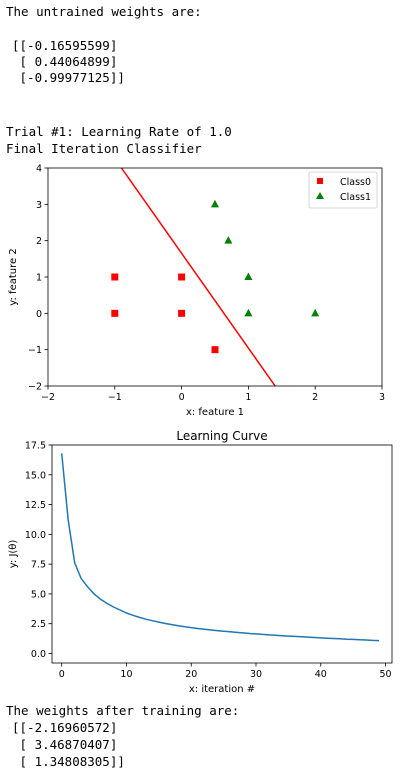 Image resolution: width=405 pixels, height=774 pixels. I want to click on scatter-ytick-label: 4, so click(39, 169).